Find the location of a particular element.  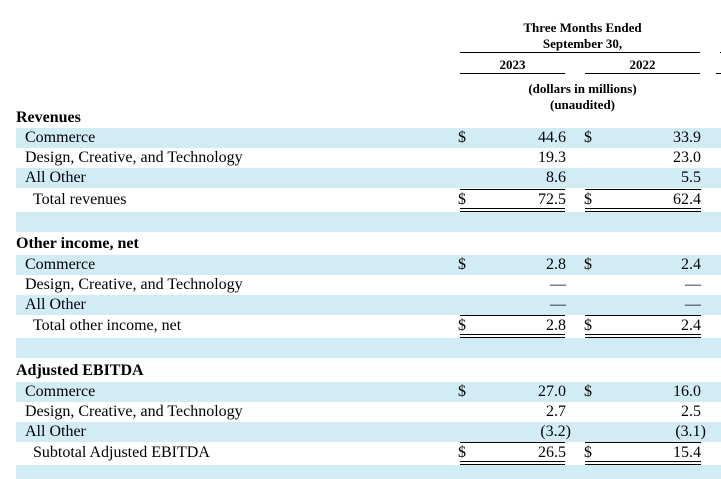

total-value-2022: 15.4 is located at coordinates (687, 452).